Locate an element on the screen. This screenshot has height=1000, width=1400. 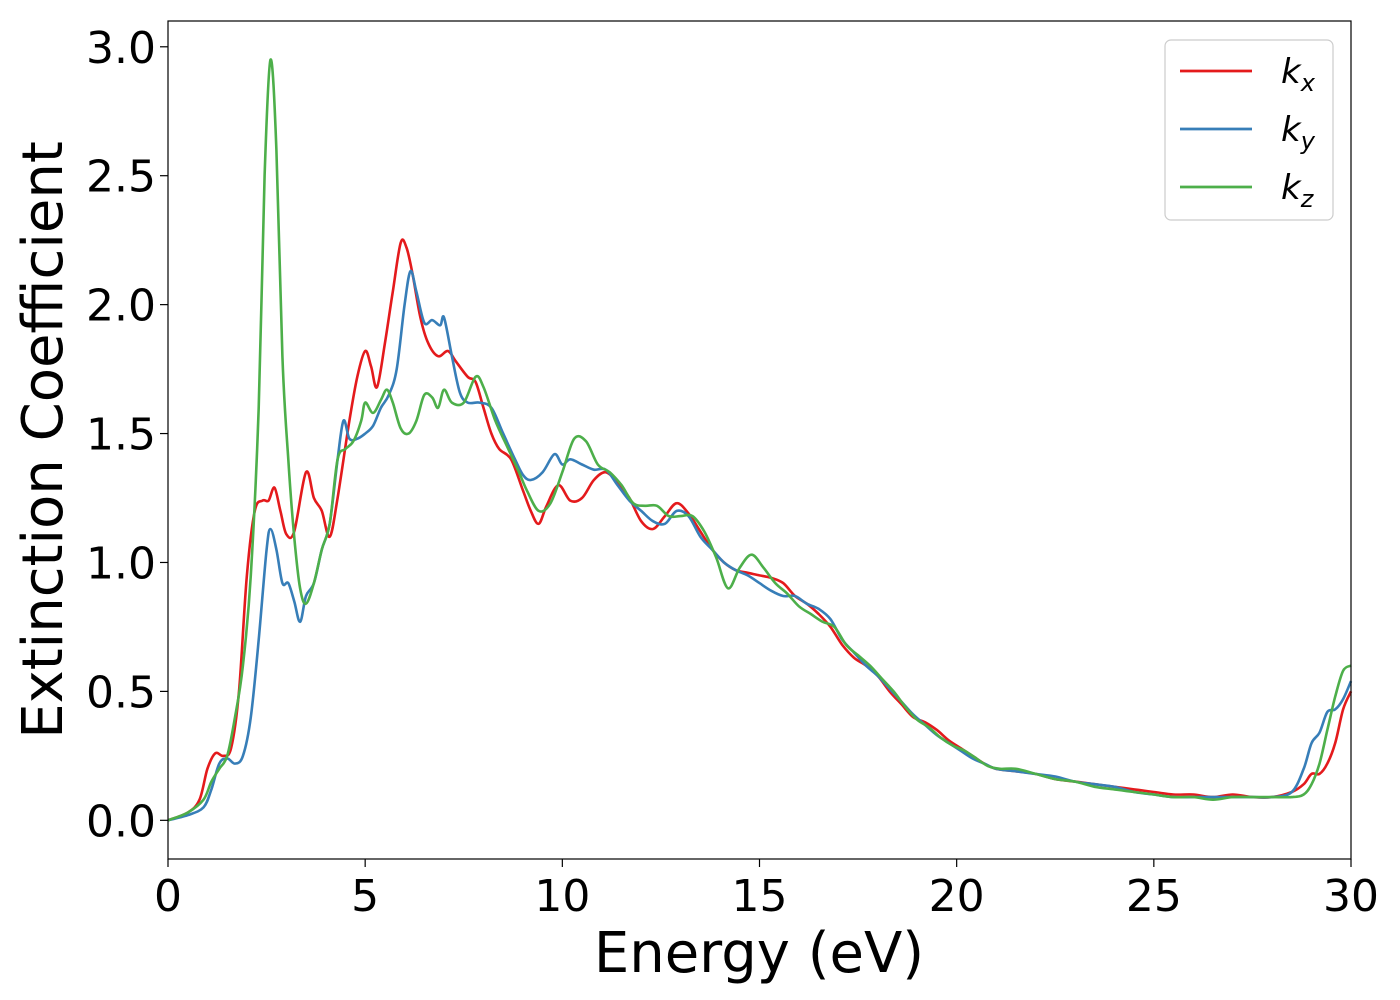
x-axis: 0 5 10 15 20 25 30 is located at coordinates (766, 890).